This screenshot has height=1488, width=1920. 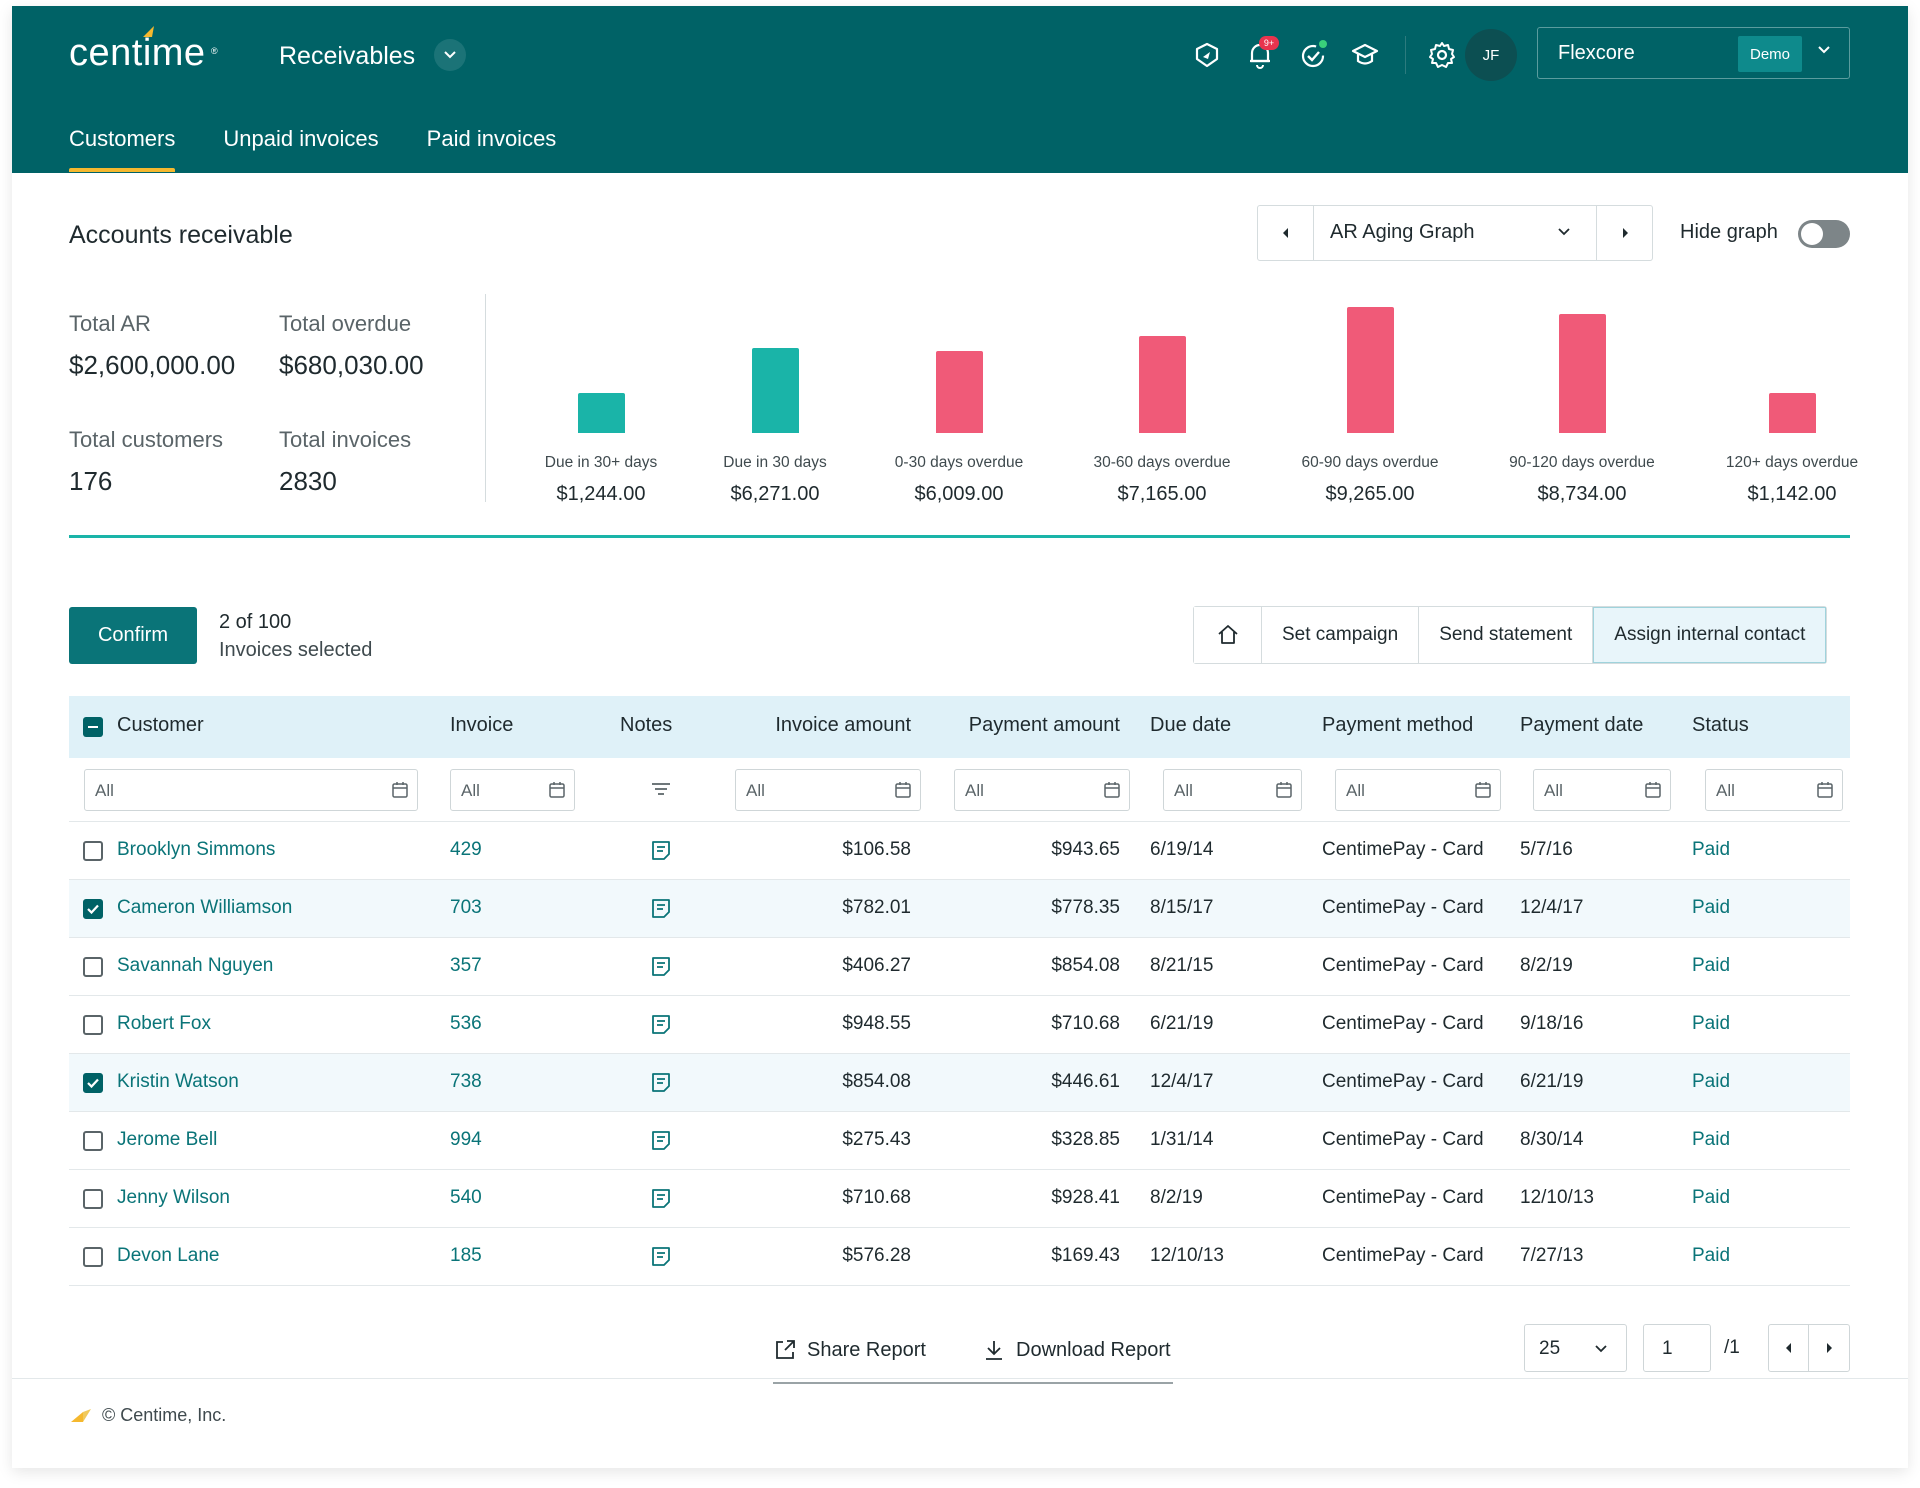 I want to click on cell-customer: Jerome Bell, so click(x=167, y=1139).